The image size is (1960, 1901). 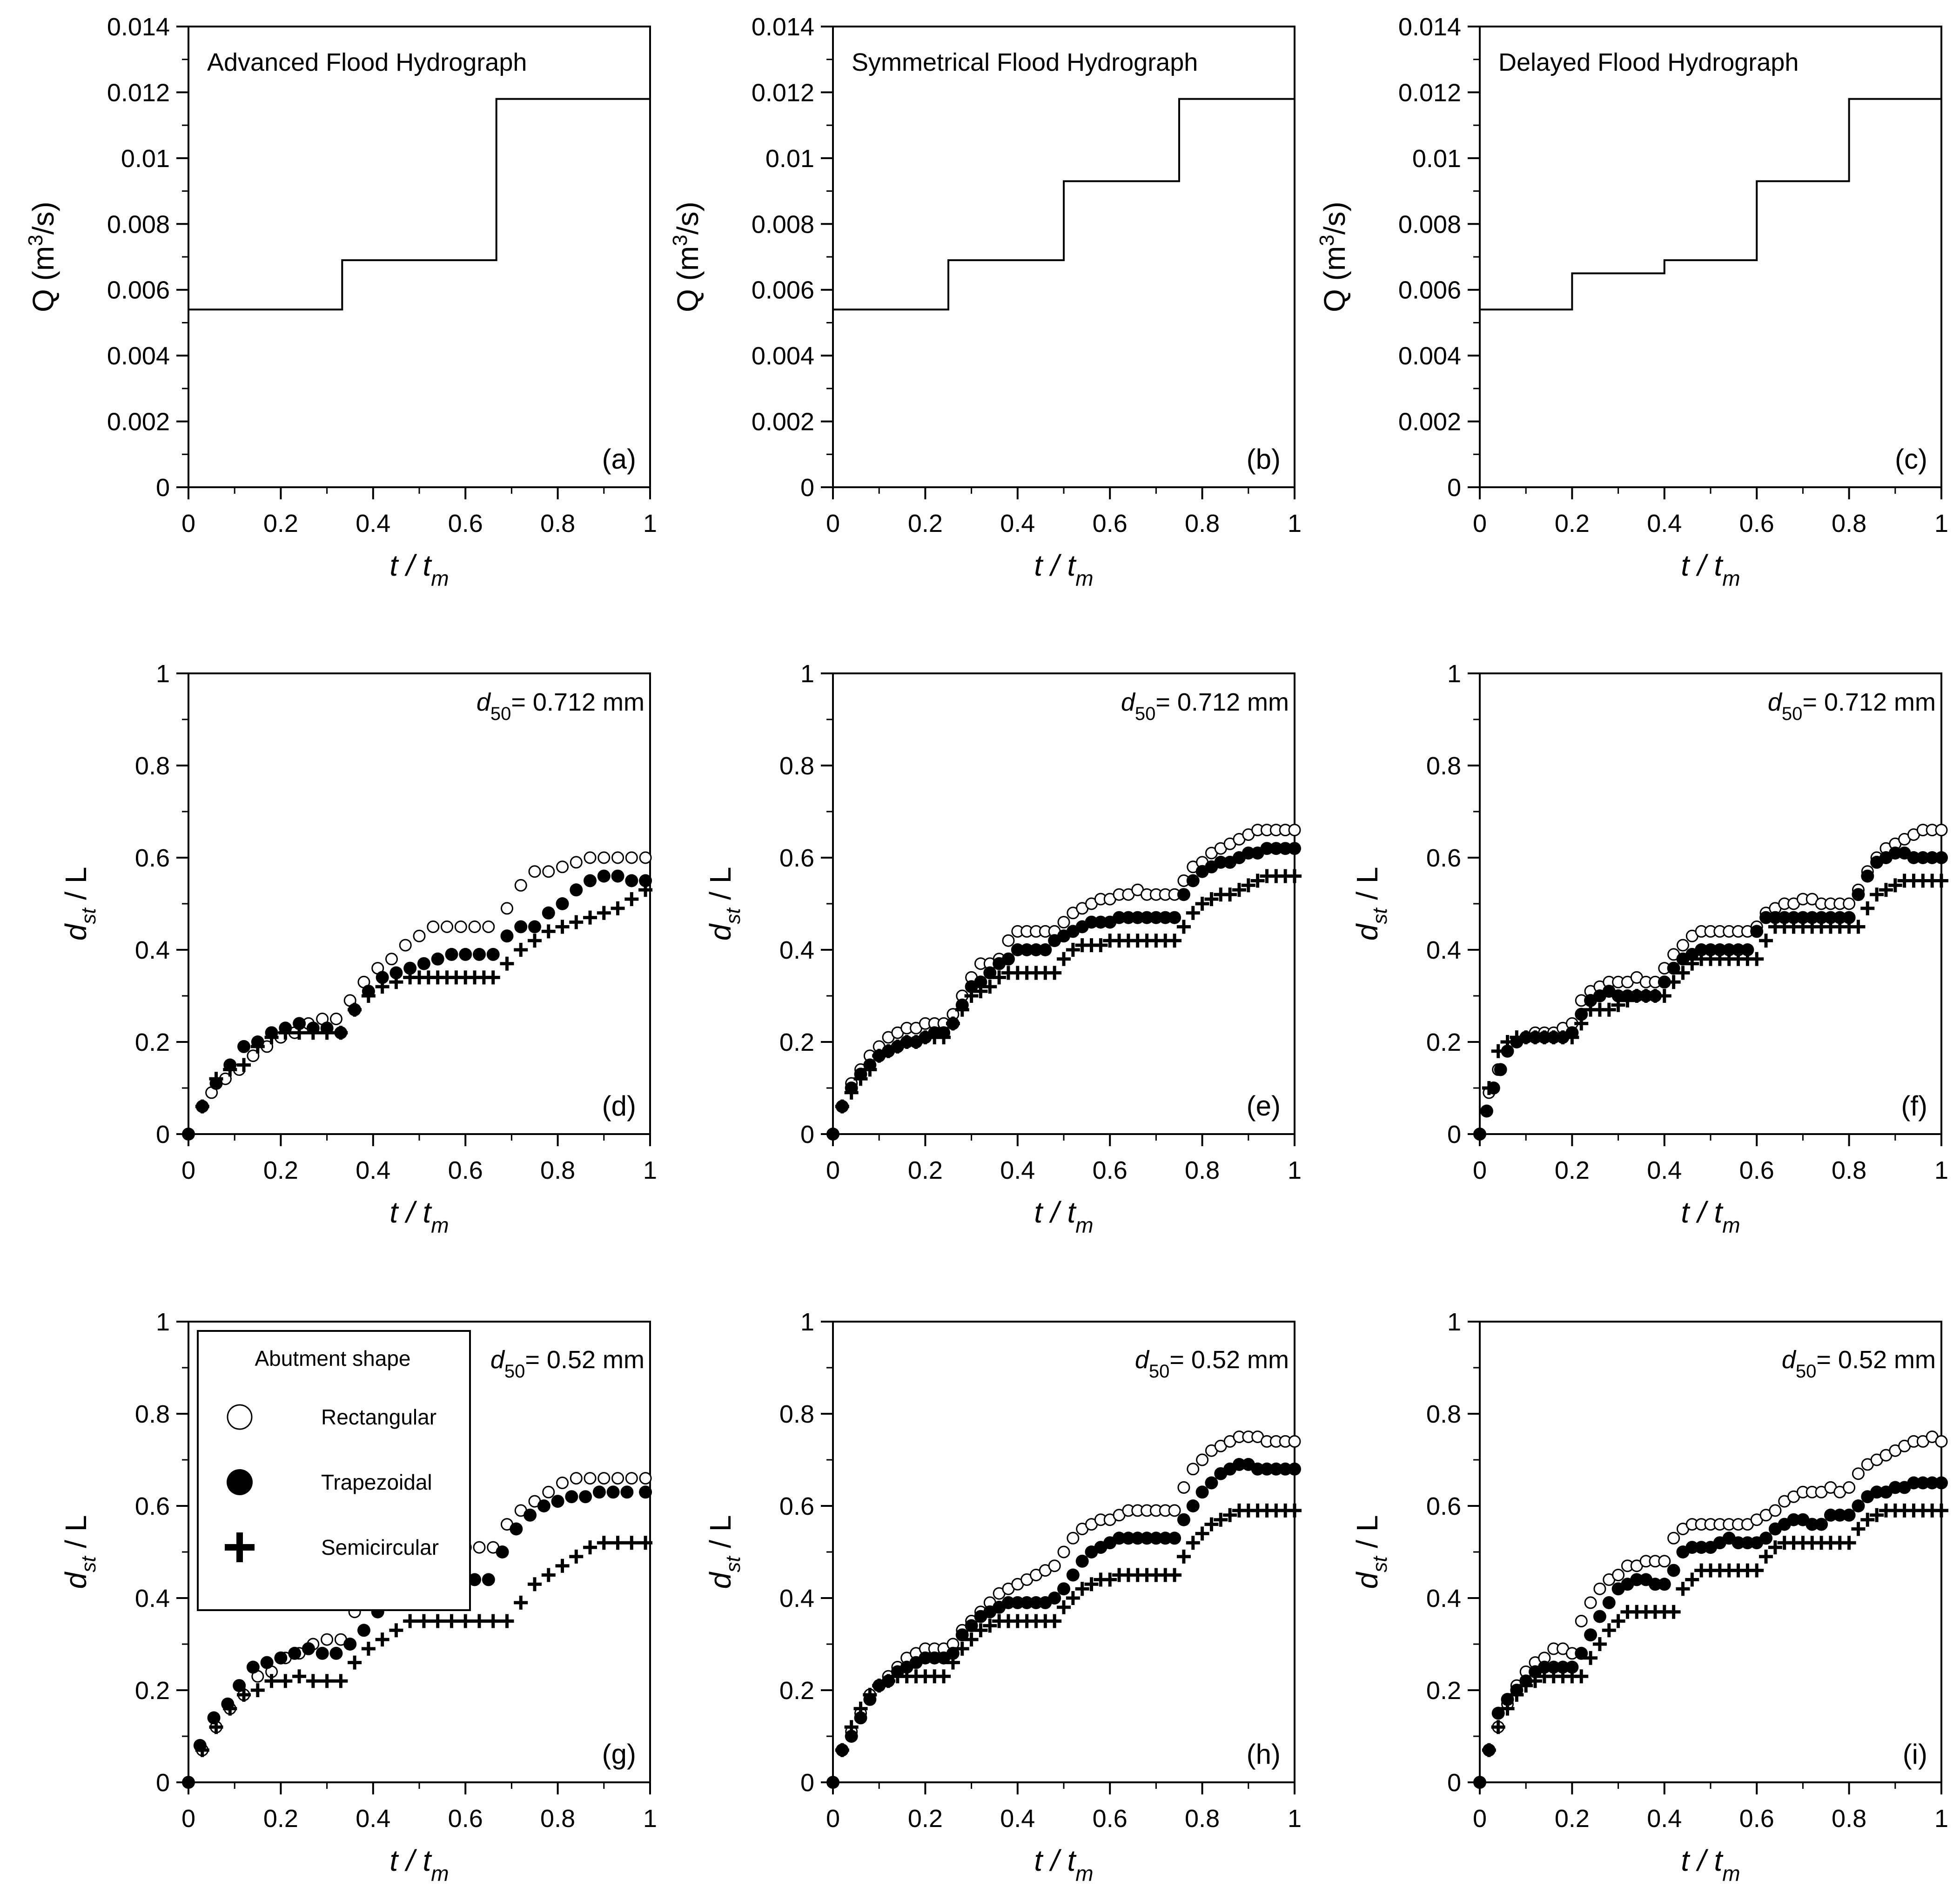 What do you see at coordinates (557, 1819) in the screenshot?
I see `x-tick-label: 0.8` at bounding box center [557, 1819].